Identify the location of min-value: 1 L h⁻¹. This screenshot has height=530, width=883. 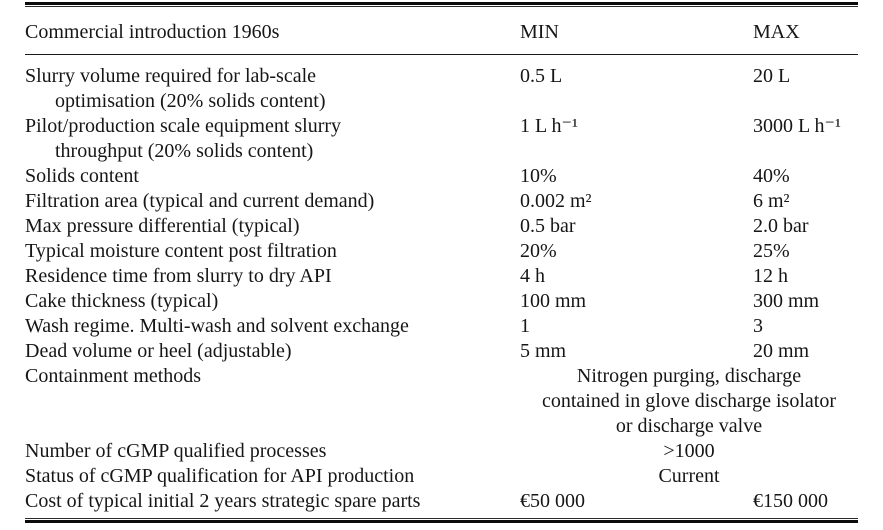
(549, 126).